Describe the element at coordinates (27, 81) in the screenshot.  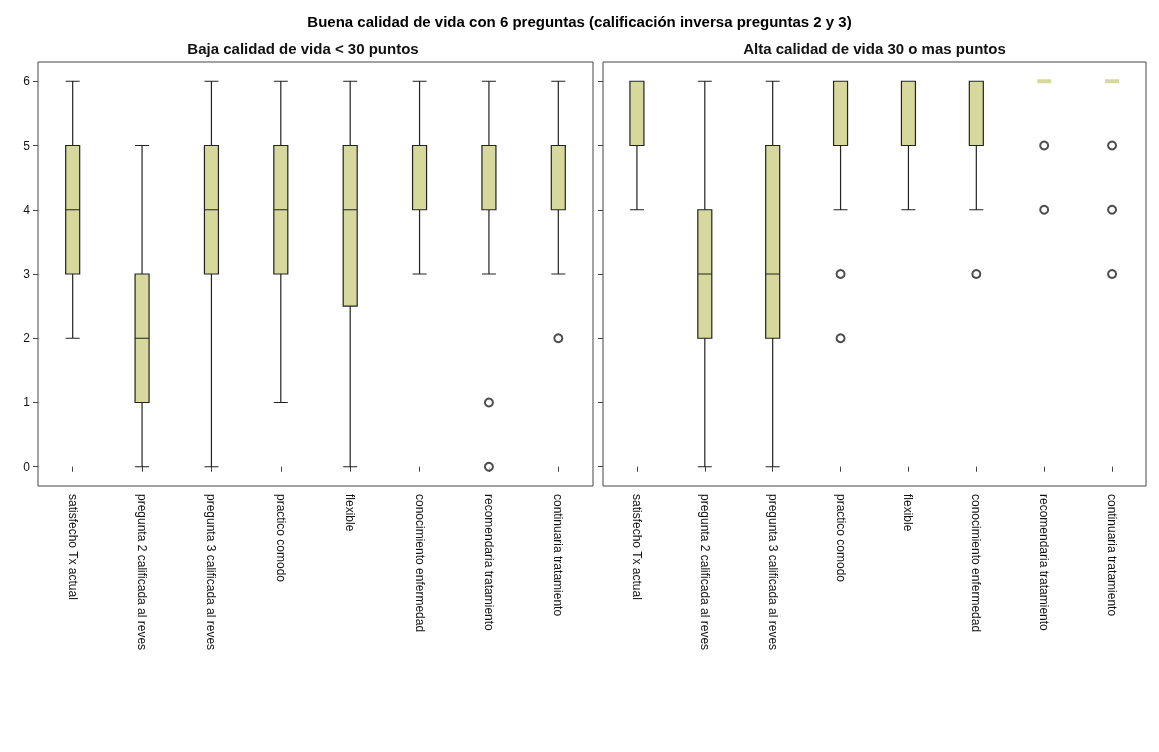
I see `y-tick-label: 6` at that location.